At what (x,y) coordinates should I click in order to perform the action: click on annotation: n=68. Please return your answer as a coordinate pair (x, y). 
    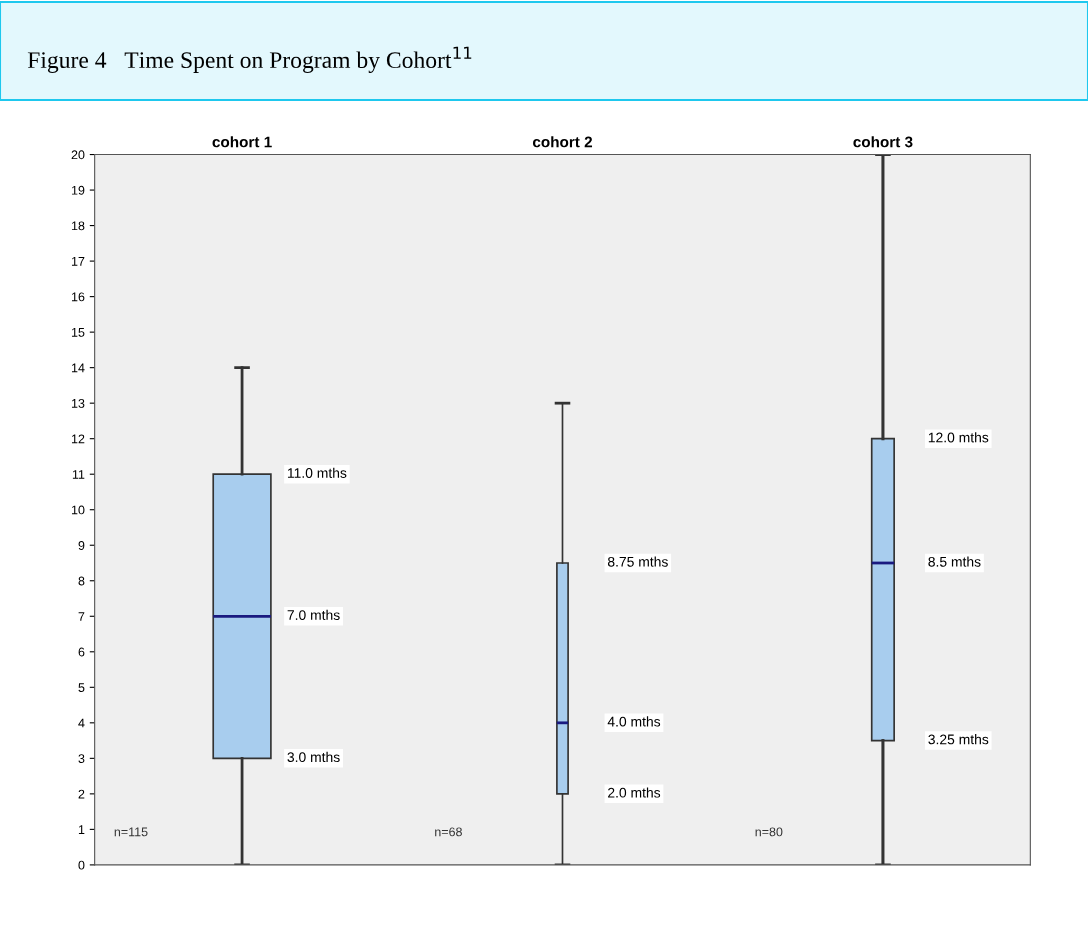
    Looking at the image, I should click on (448, 832).